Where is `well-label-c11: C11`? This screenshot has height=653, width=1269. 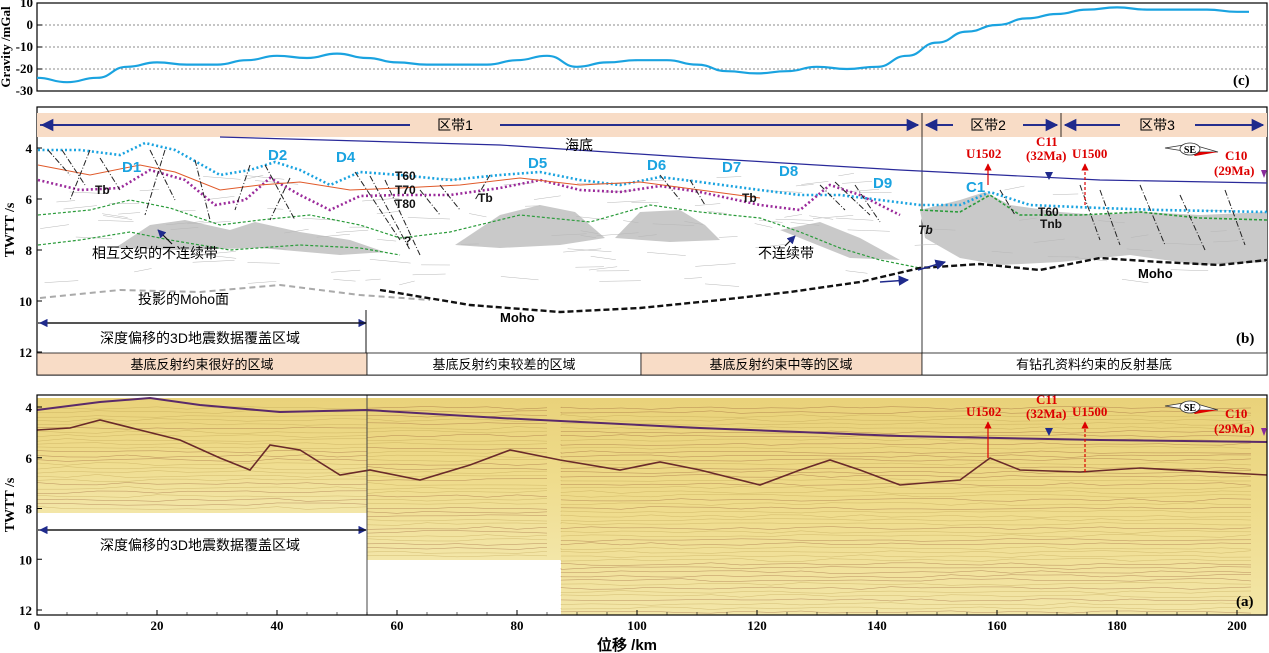
well-label-c11: C11 is located at coordinates (1047, 141).